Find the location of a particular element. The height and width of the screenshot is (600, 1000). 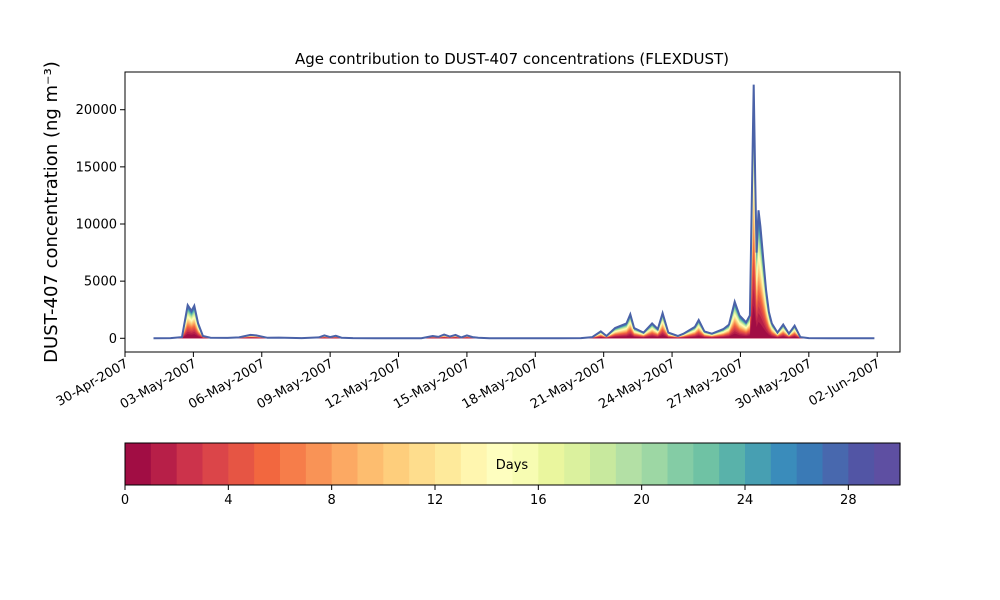

y-axis-label: DUST-407 concentration (ng m⁻³) is located at coordinates (51, 212).